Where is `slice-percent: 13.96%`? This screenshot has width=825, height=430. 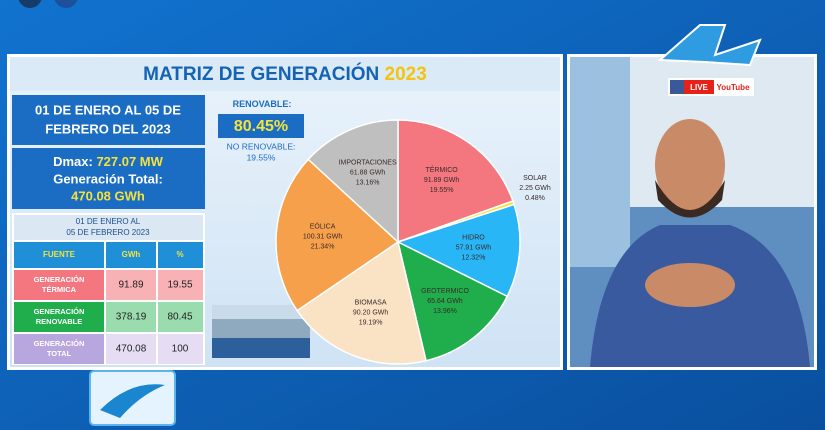
slice-percent: 13.96% is located at coordinates (445, 311).